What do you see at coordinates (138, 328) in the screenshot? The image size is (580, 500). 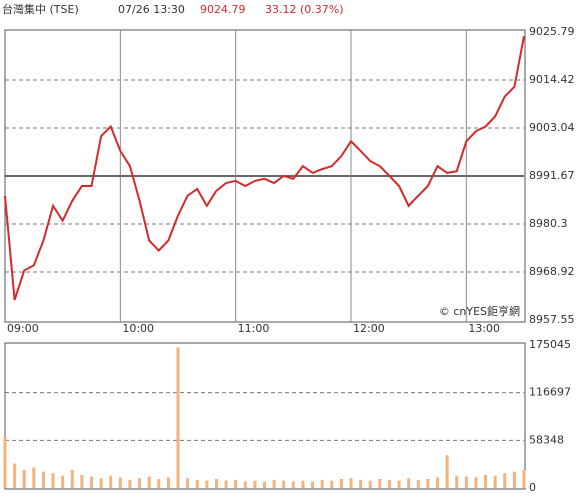 I see `x-tick-label: 10:00` at bounding box center [138, 328].